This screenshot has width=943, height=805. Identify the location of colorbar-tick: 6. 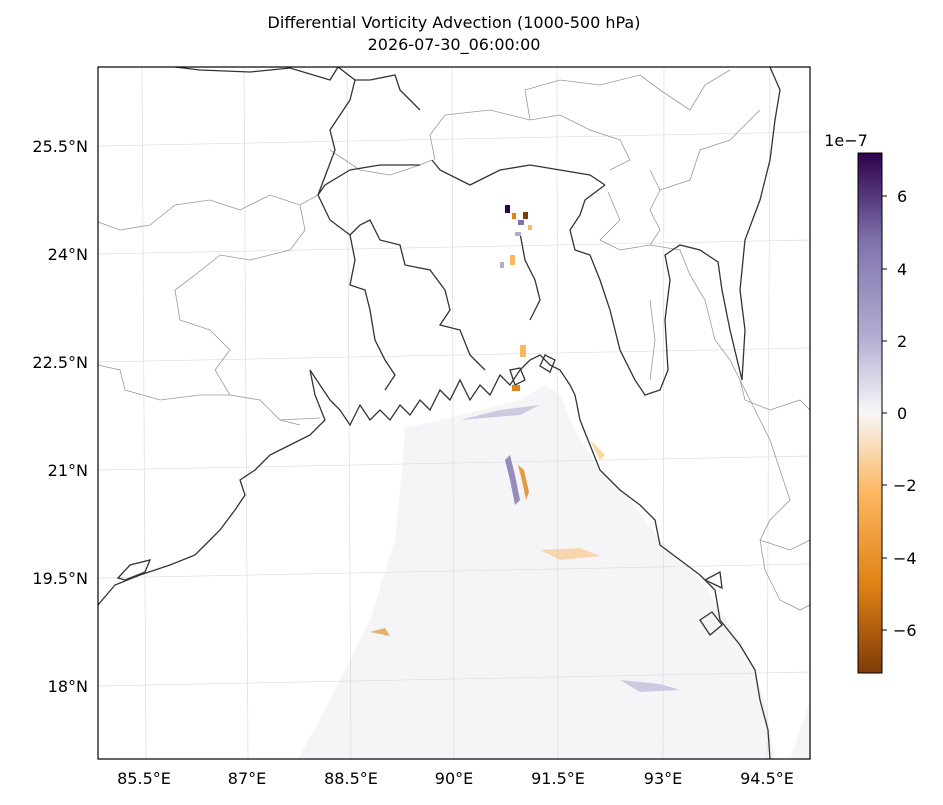
(902, 196).